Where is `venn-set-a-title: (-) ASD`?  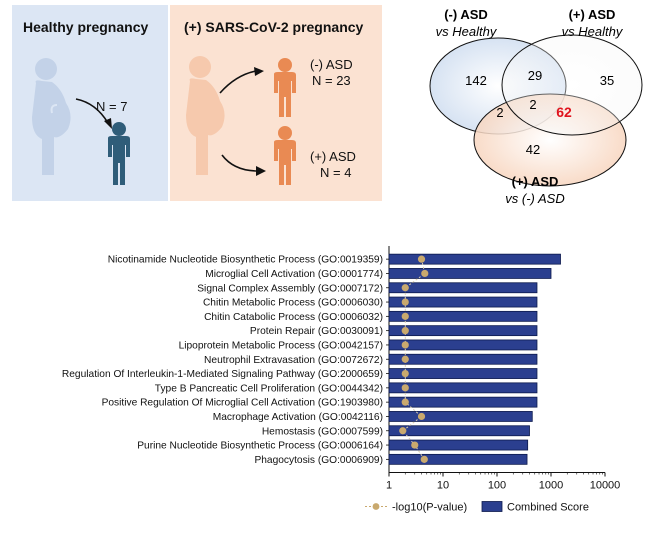
venn-set-a-title: (-) ASD is located at coordinates (466, 14).